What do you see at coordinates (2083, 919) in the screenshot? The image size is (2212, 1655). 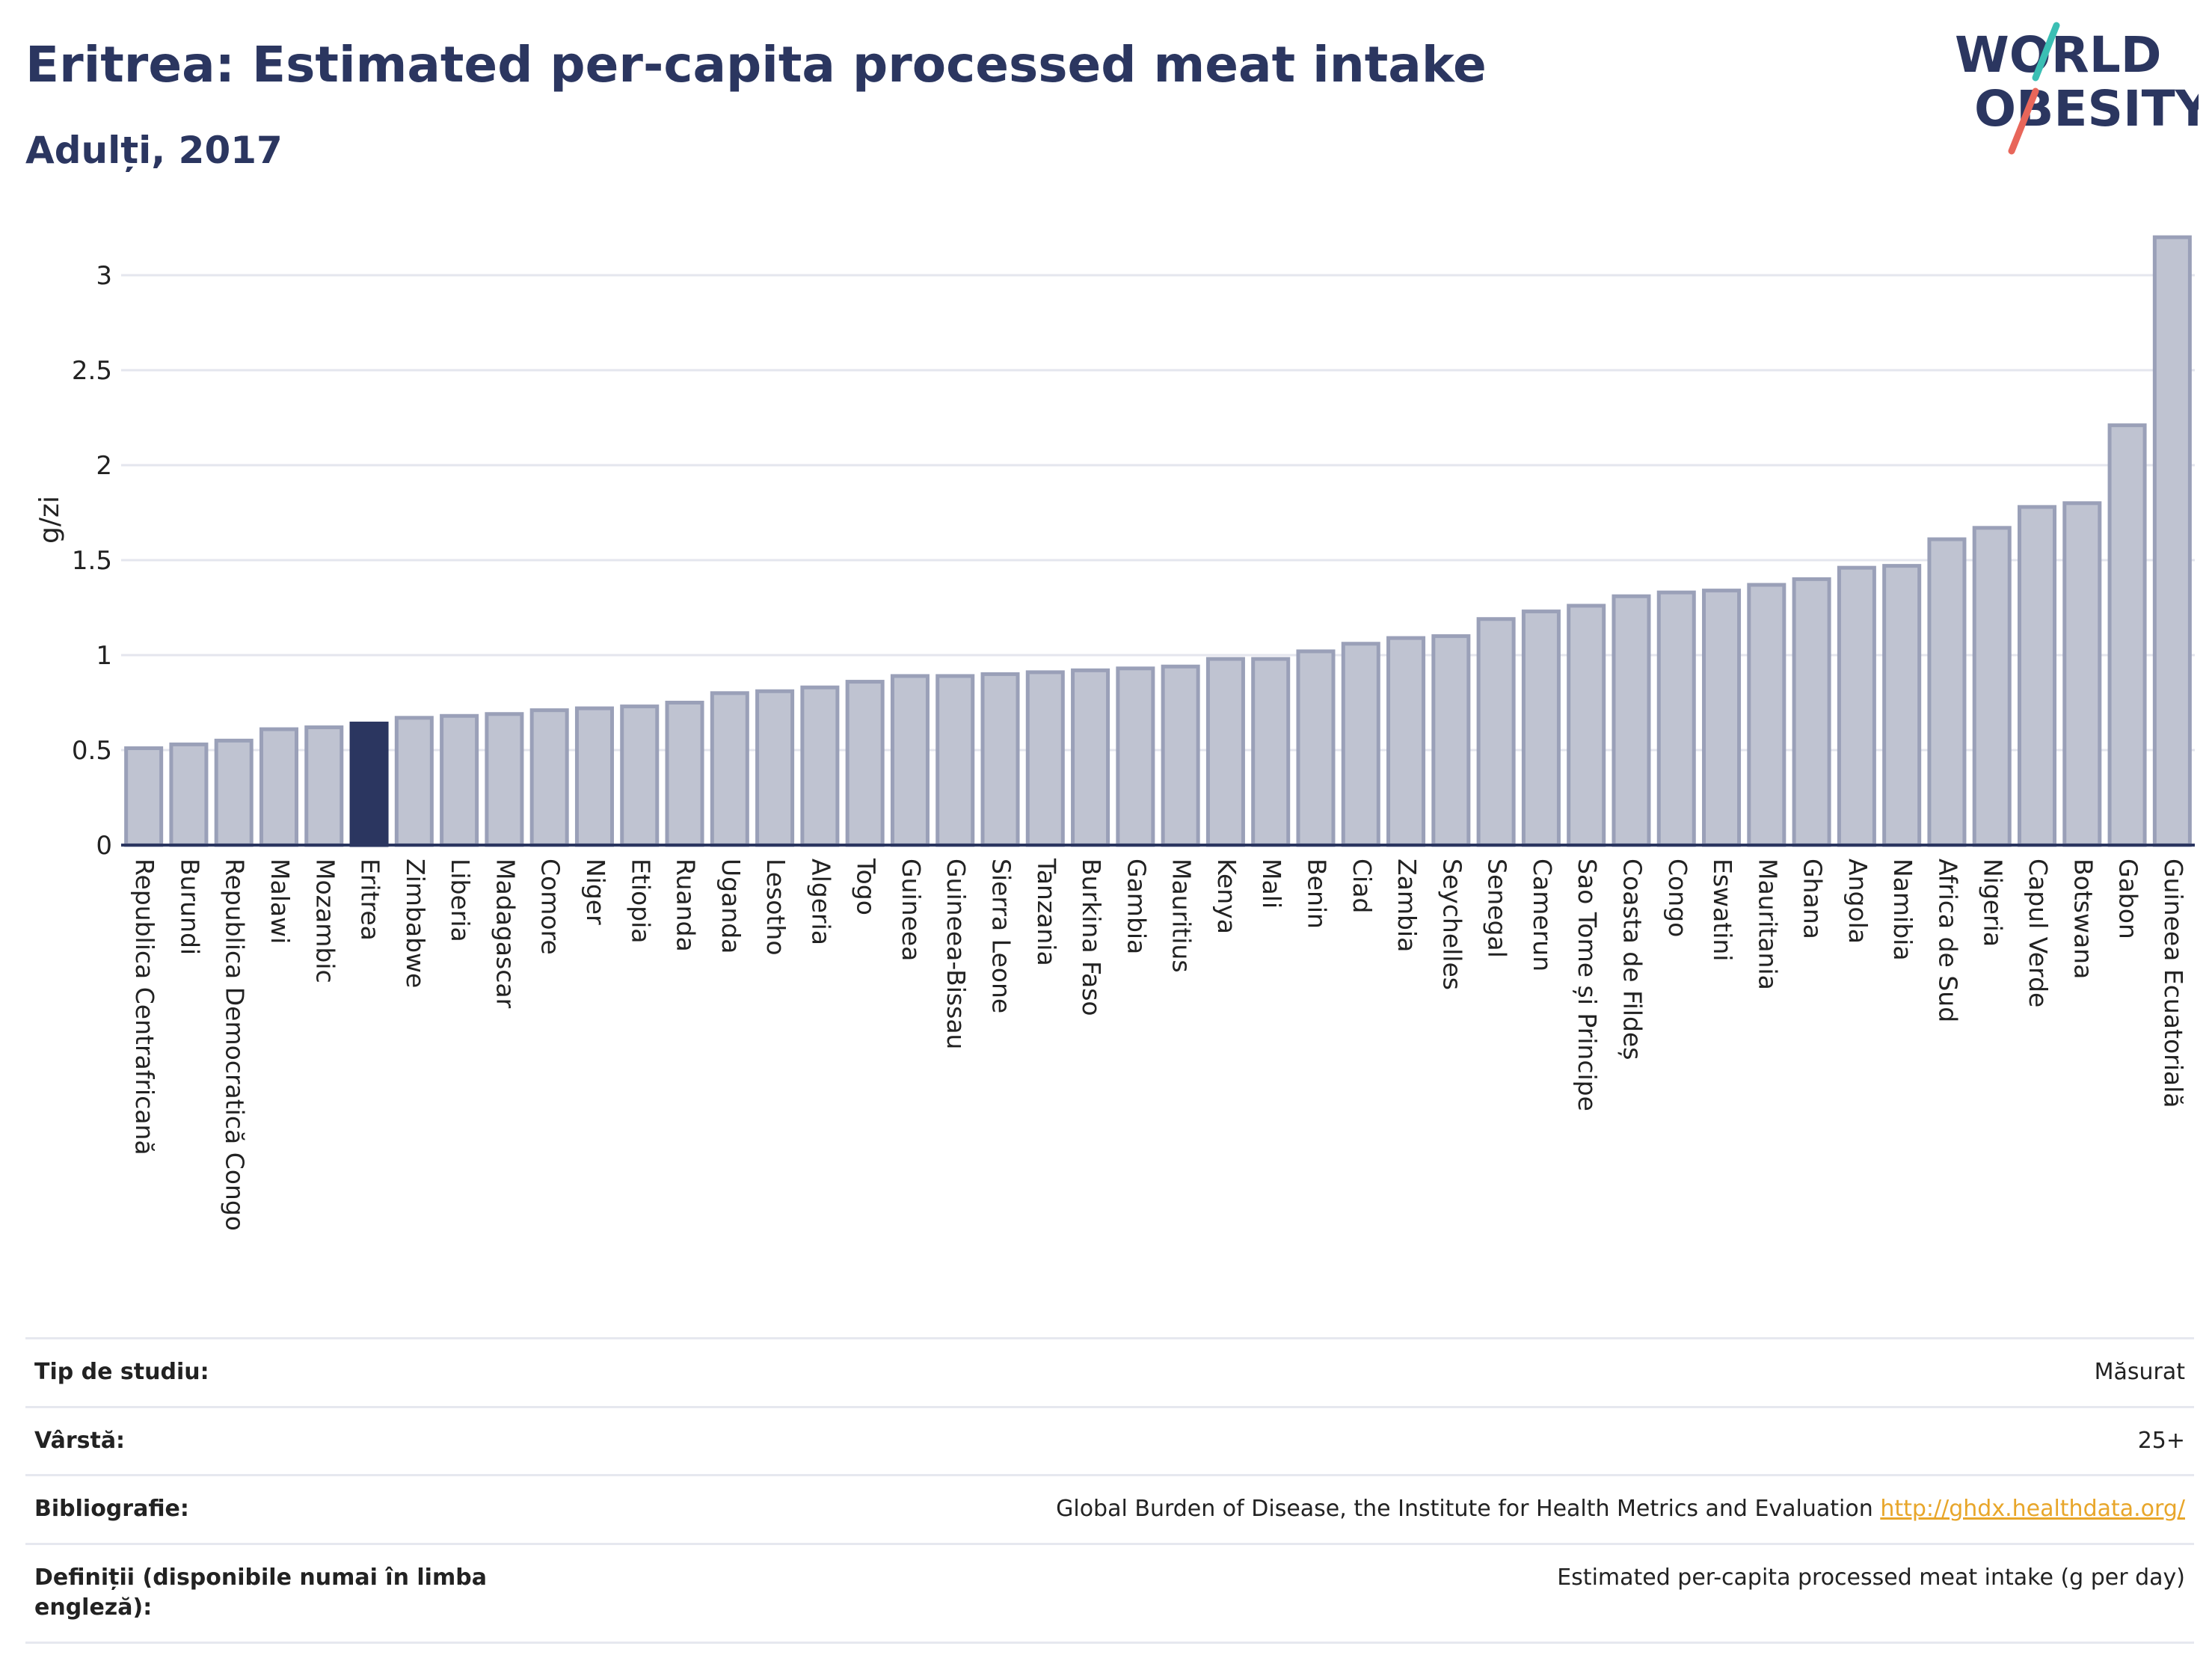 I see `x-tick-label: Botswana` at bounding box center [2083, 919].